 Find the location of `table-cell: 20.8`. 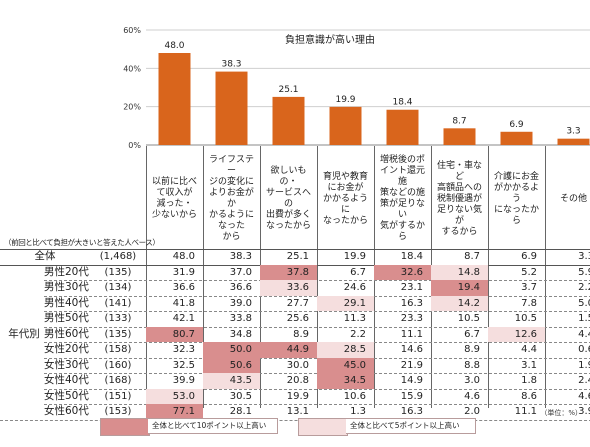

table-cell: 20.8 is located at coordinates (297, 380).